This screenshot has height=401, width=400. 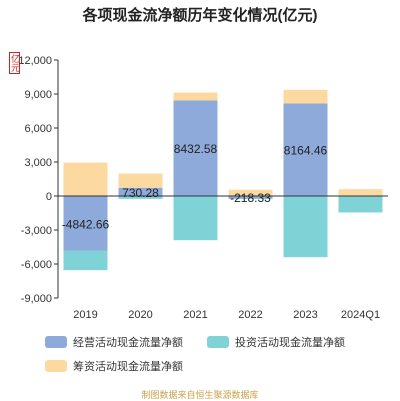 What do you see at coordinates (140, 197) in the screenshot?
I see `bar-investing-2020` at bounding box center [140, 197].